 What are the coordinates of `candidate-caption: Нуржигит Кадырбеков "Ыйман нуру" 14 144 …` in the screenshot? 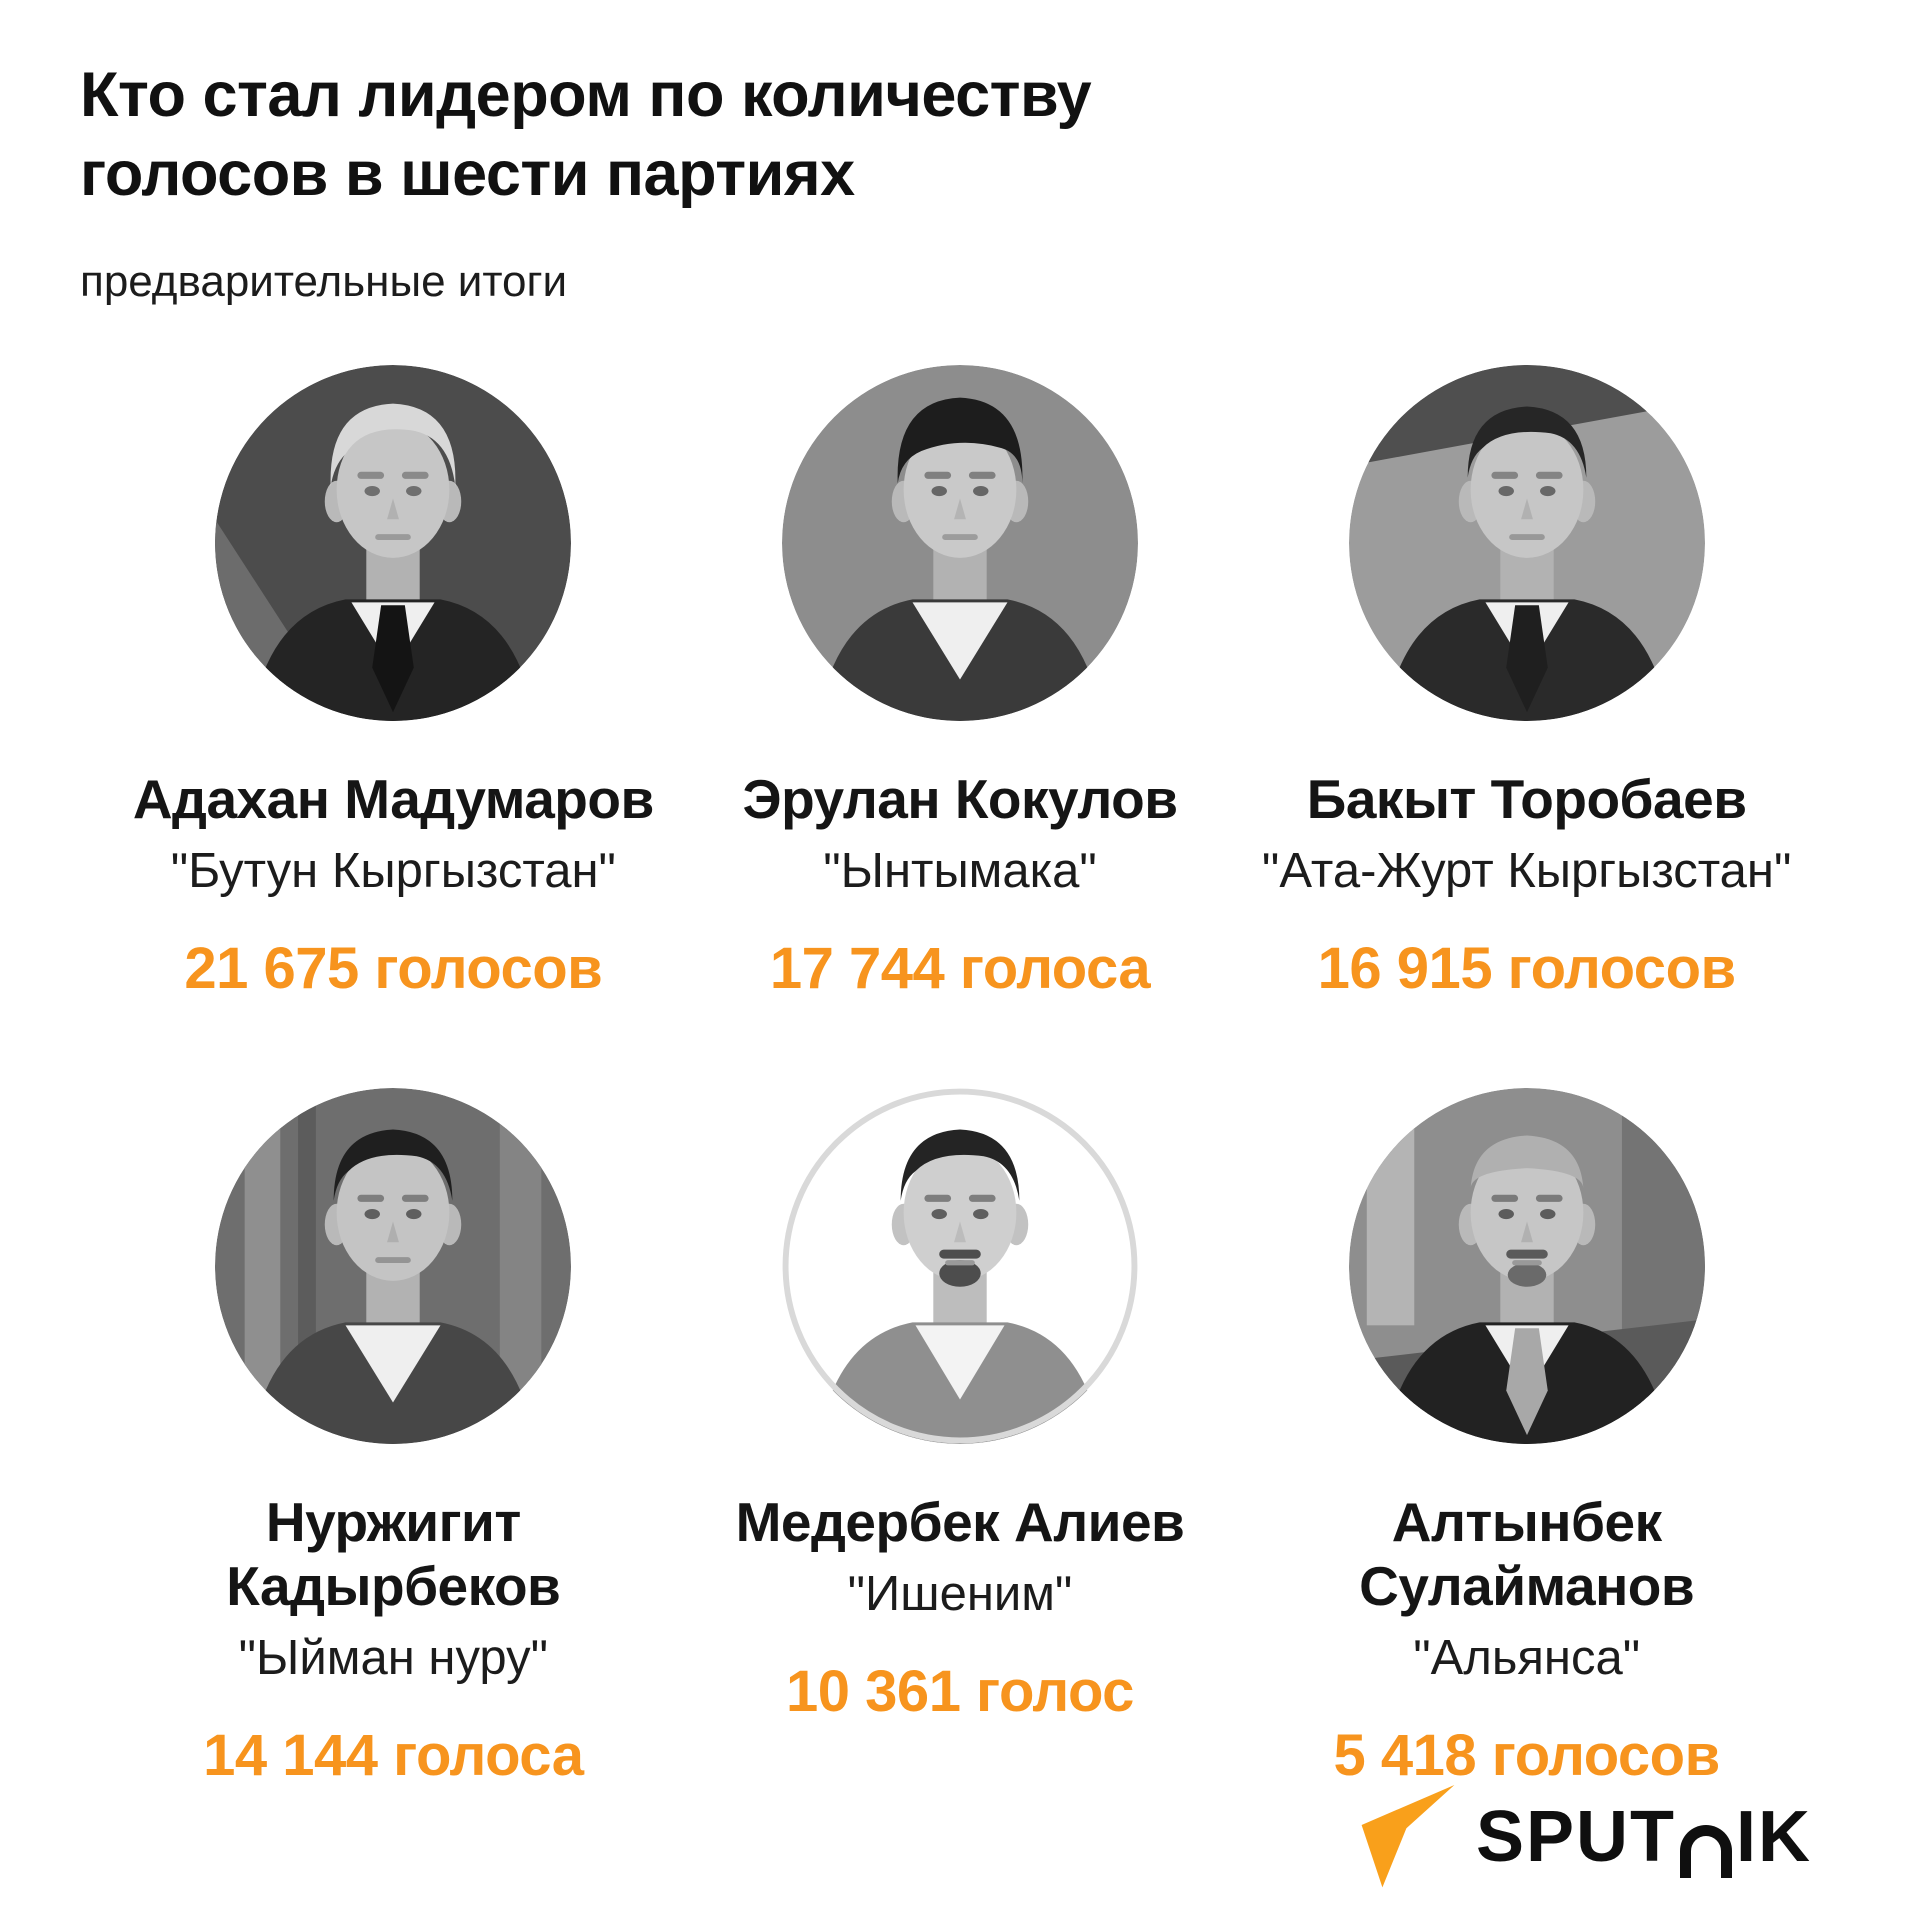 It's located at (393, 1616).